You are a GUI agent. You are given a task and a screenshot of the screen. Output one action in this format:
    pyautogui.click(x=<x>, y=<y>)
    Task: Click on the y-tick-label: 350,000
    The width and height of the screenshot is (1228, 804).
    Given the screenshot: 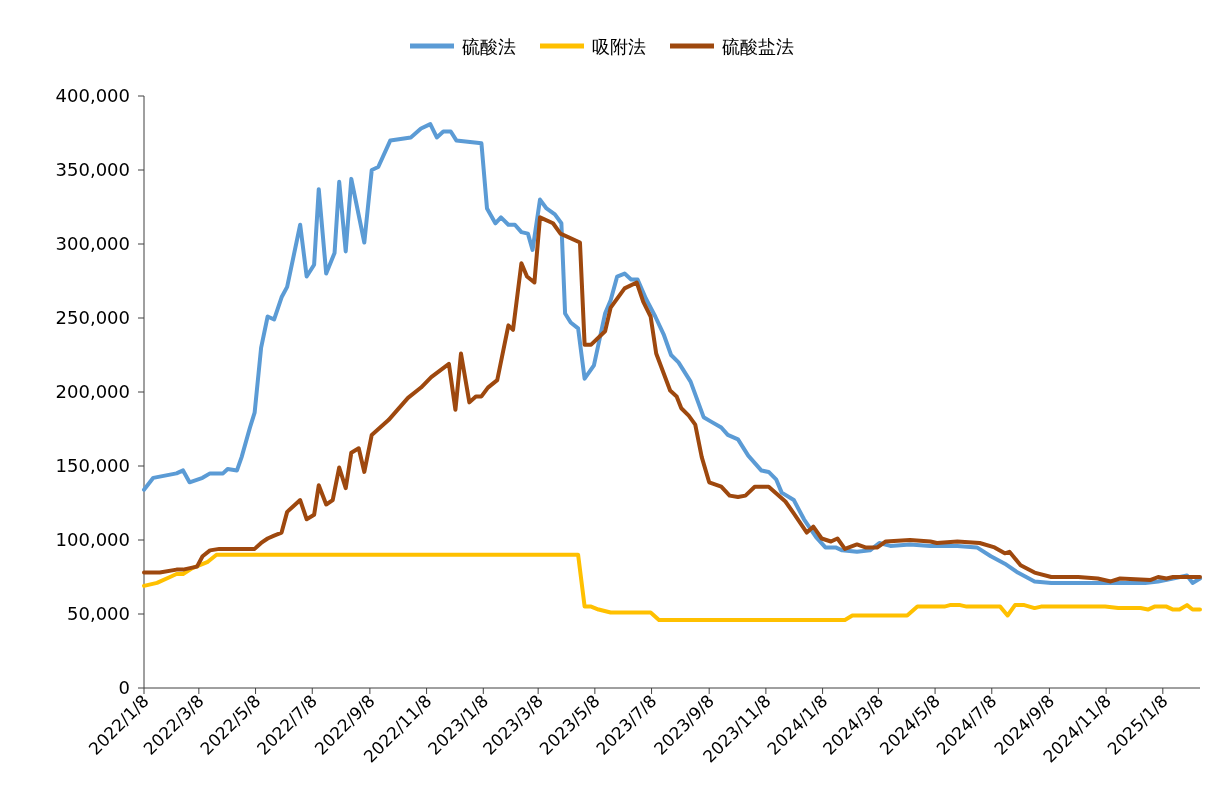 What is the action you would take?
    pyautogui.click(x=92, y=169)
    